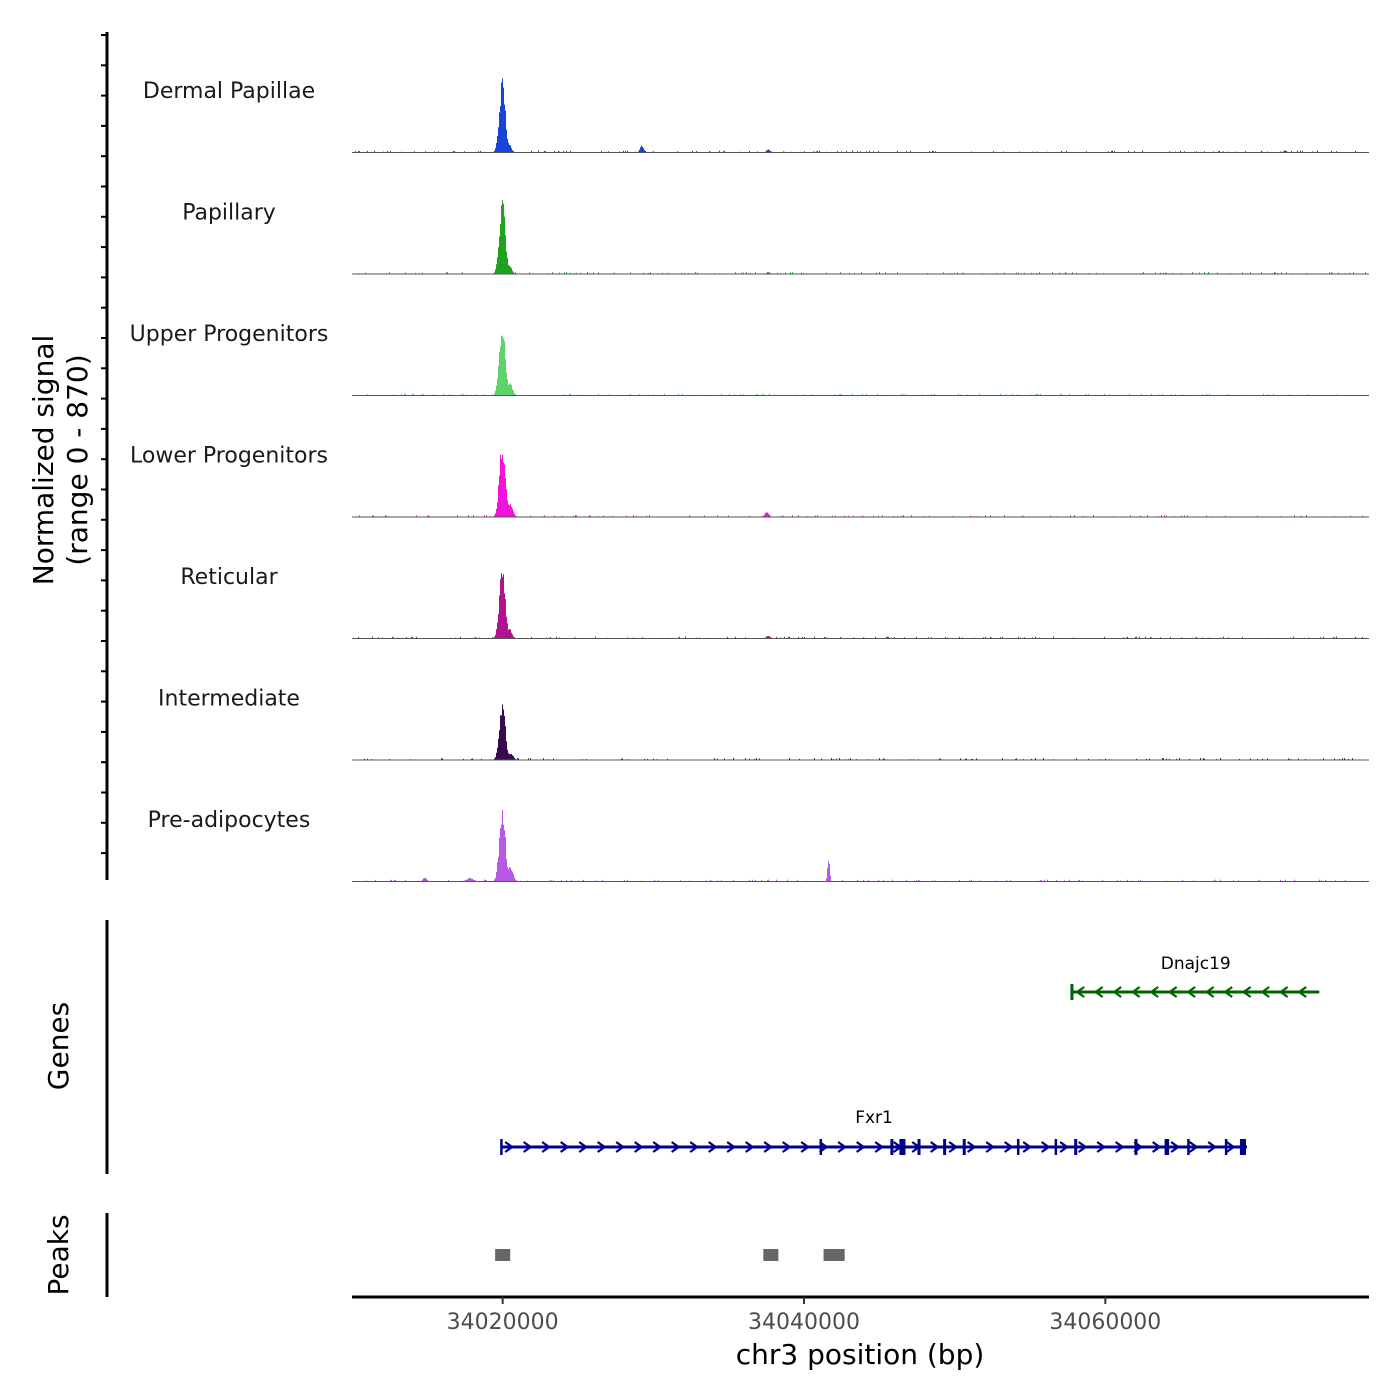  Describe the element at coordinates (229, 699) in the screenshot. I see `track-label: Intermediate` at that location.